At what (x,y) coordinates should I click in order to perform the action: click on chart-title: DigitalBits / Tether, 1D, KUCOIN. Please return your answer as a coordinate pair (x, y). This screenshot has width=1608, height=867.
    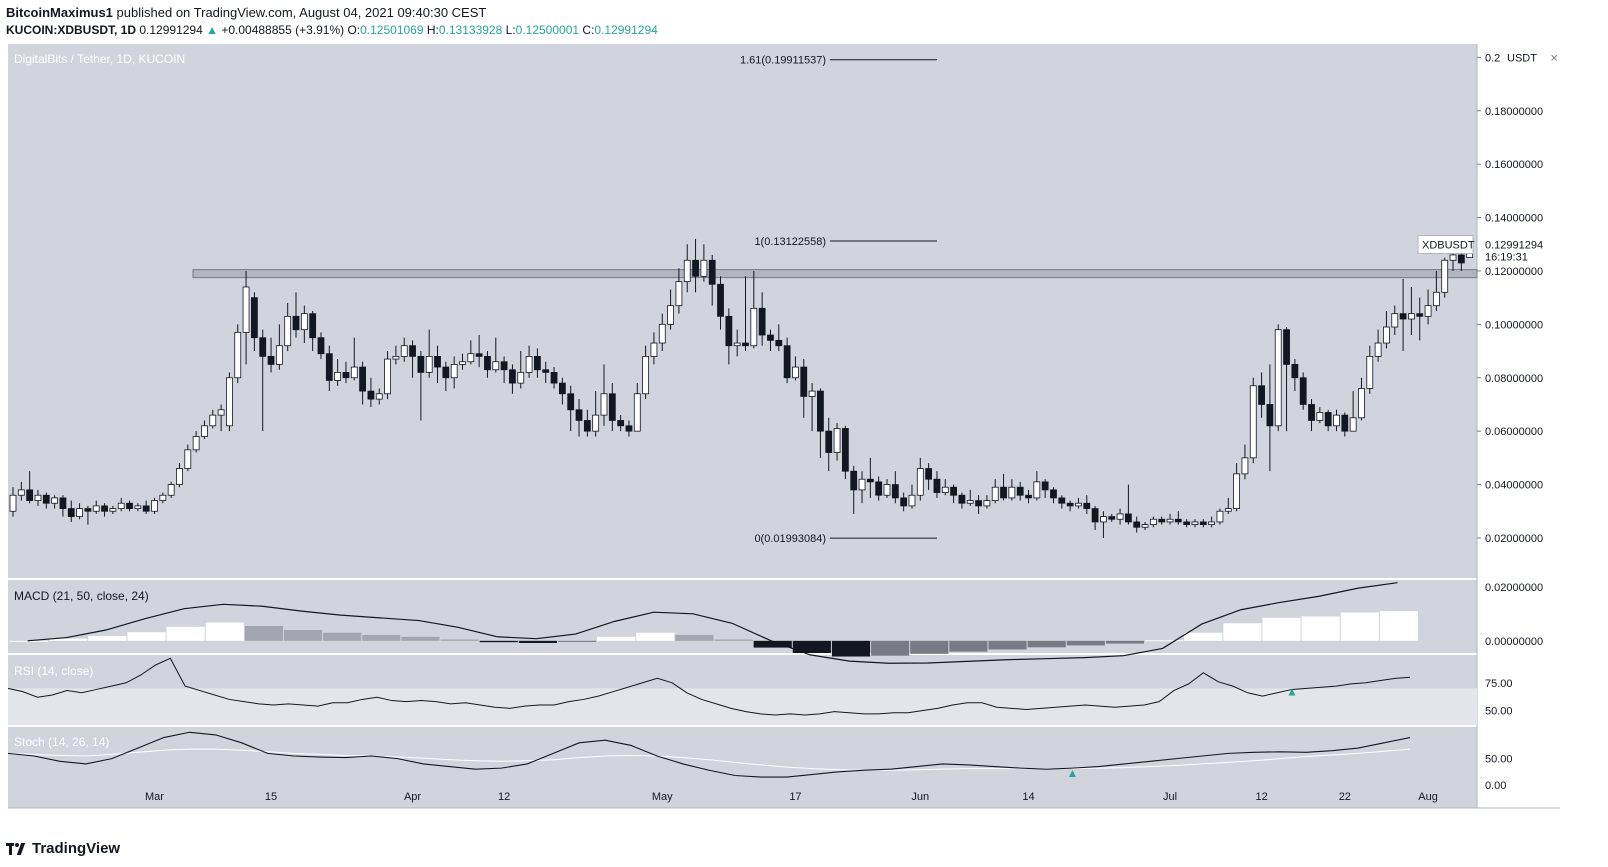
    Looking at the image, I should click on (99, 59).